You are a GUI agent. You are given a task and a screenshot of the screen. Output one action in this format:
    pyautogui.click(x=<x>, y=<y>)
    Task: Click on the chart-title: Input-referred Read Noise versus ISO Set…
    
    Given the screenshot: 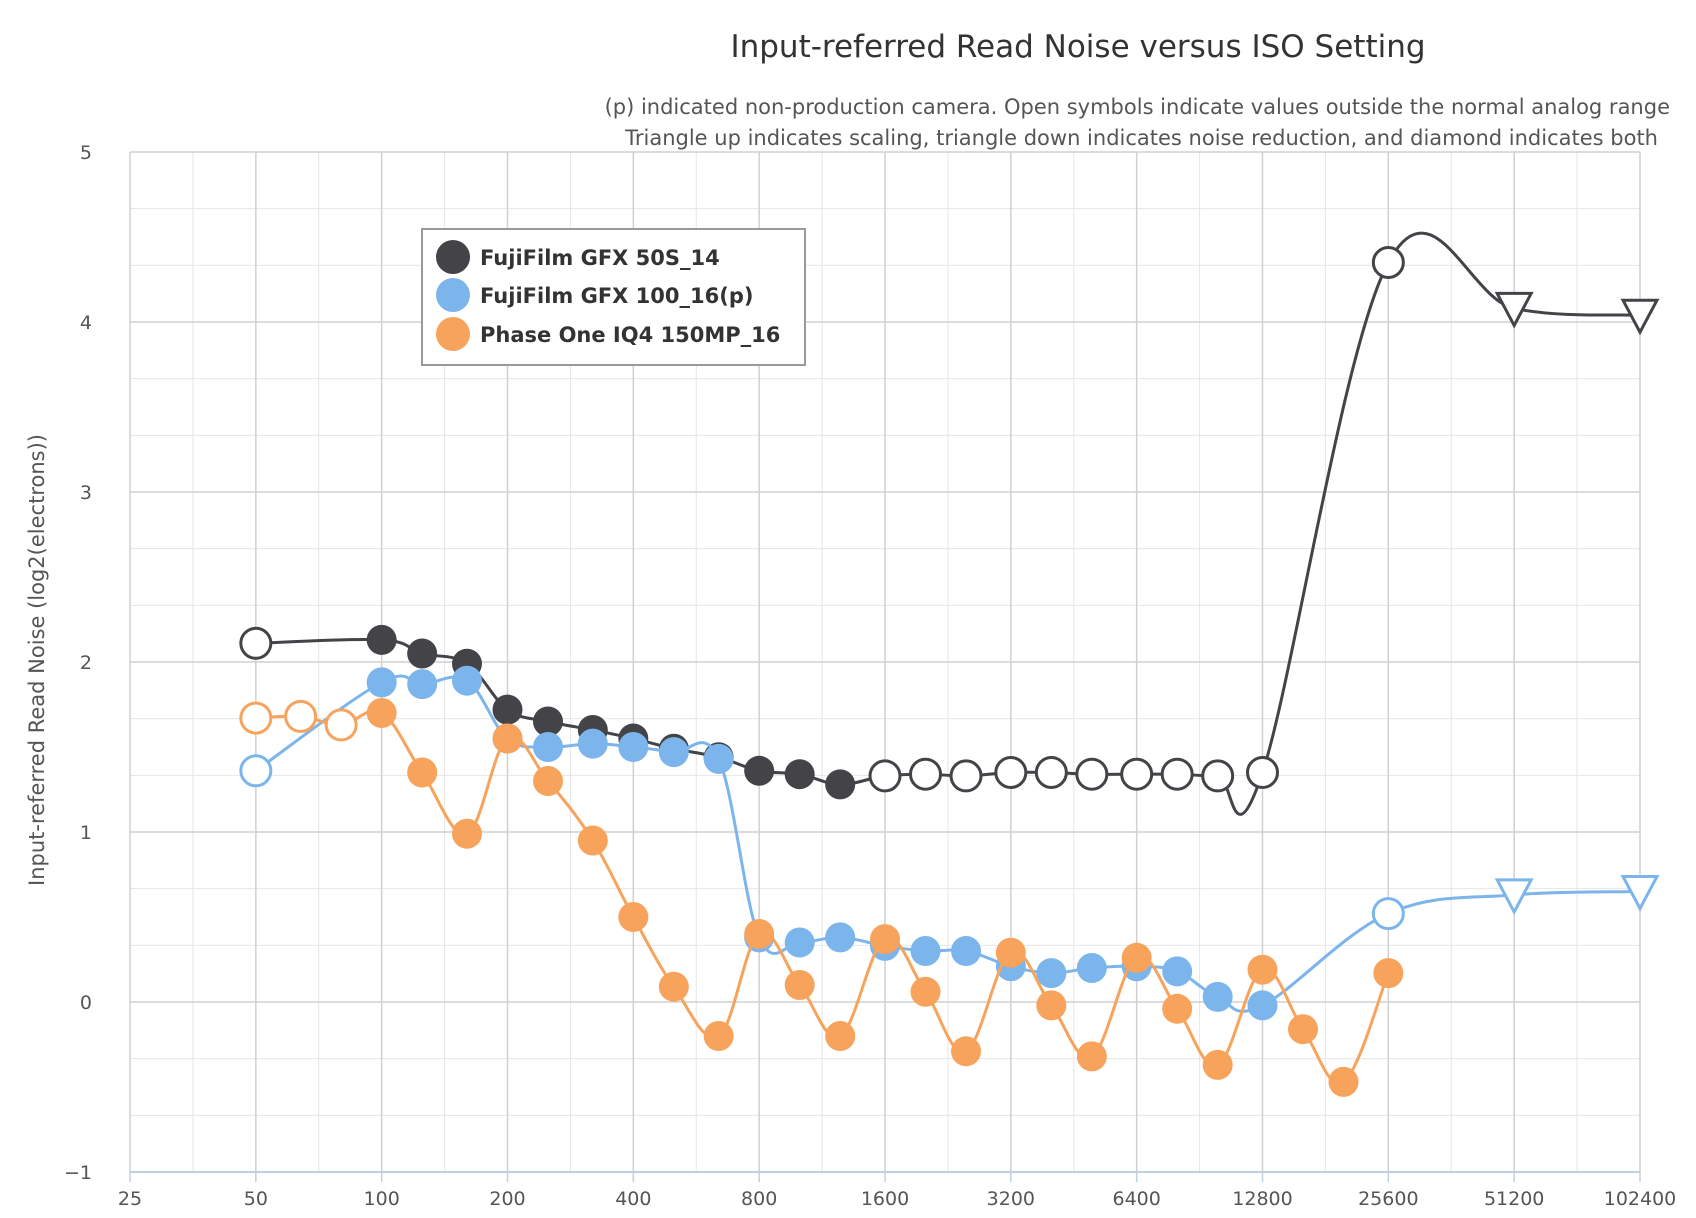 What is the action you would take?
    pyautogui.click(x=1077, y=47)
    